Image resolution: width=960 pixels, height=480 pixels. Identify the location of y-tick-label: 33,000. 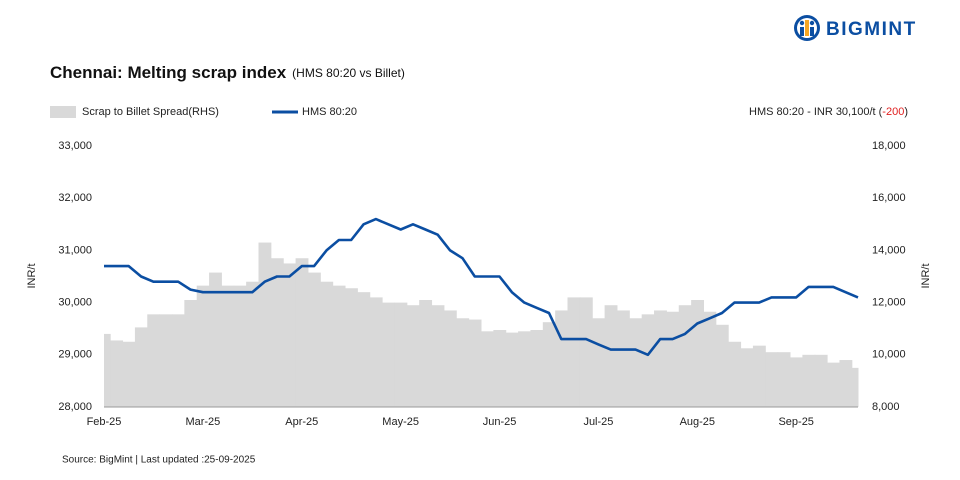
(75, 146).